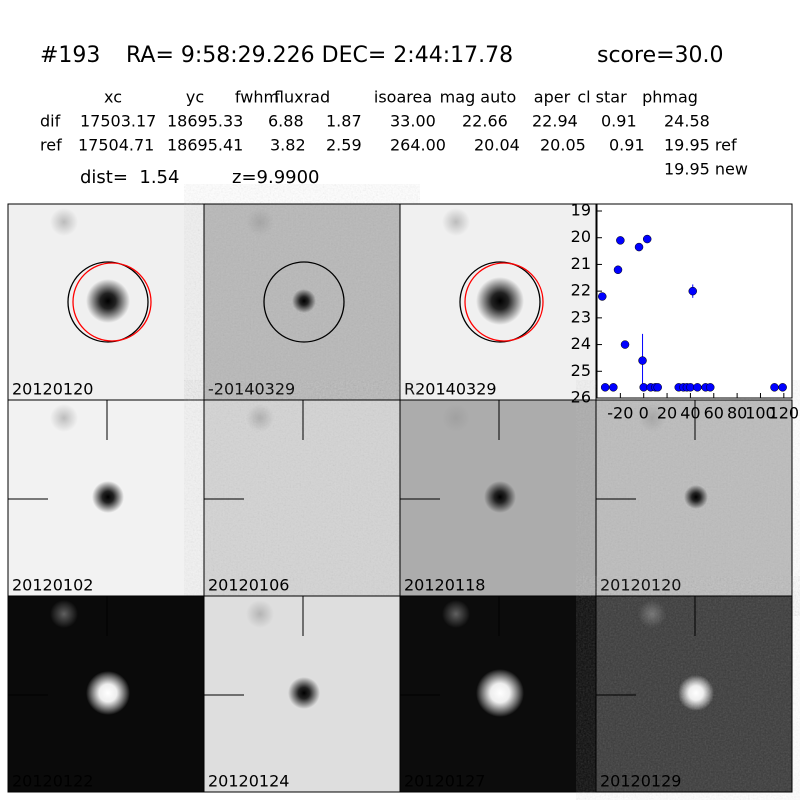 This screenshot has height=800, width=800. What do you see at coordinates (205, 145) in the screenshot?
I see `table-cell: 18695.41` at bounding box center [205, 145].